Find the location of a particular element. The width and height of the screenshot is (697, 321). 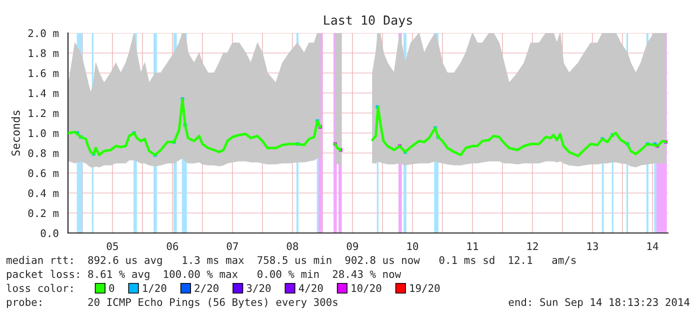

x-tick-label: 06 is located at coordinates (172, 246).